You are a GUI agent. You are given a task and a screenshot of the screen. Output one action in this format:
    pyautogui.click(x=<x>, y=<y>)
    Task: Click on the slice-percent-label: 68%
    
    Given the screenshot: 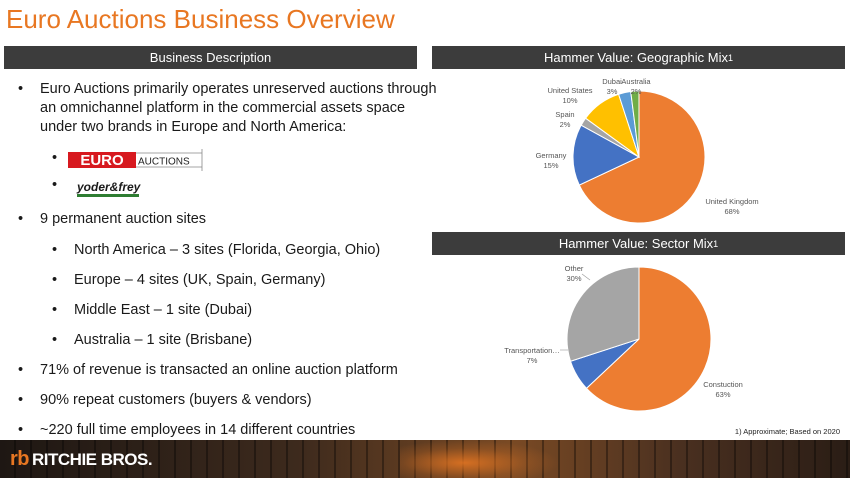 What is the action you would take?
    pyautogui.click(x=731, y=211)
    